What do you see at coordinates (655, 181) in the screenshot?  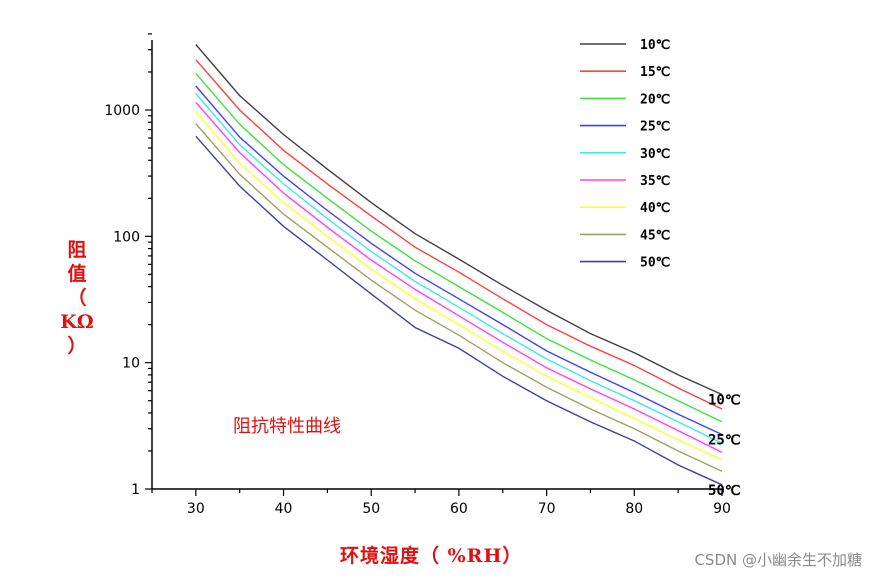 I see `legend-label: 35℃` at bounding box center [655, 181].